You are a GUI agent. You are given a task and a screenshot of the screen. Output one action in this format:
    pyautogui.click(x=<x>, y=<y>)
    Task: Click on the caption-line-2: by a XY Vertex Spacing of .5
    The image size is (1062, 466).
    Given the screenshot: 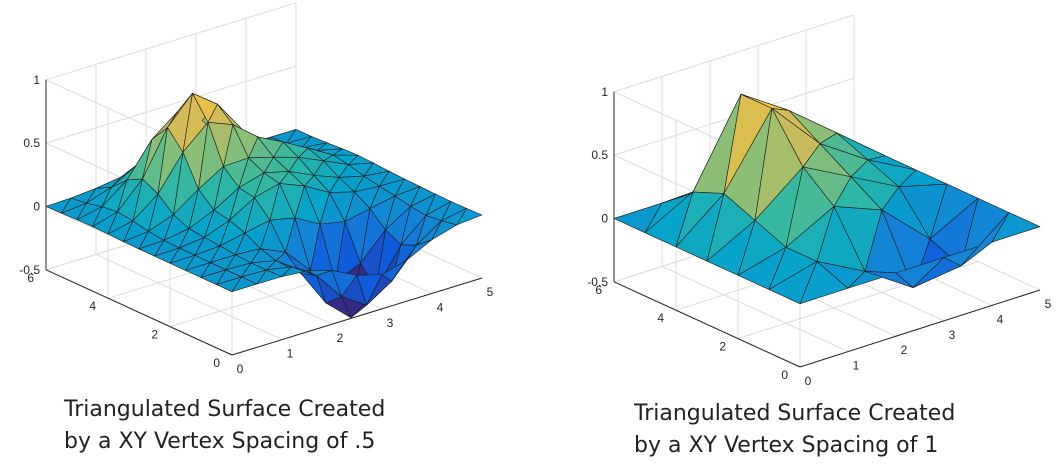 What is the action you would take?
    pyautogui.click(x=220, y=441)
    